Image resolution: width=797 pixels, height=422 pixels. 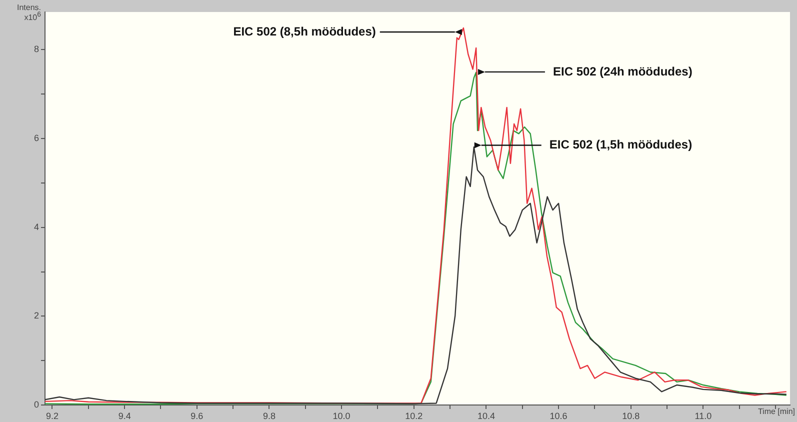 What do you see at coordinates (486, 415) in the screenshot?
I see `x-tick-label: 10.4` at bounding box center [486, 415].